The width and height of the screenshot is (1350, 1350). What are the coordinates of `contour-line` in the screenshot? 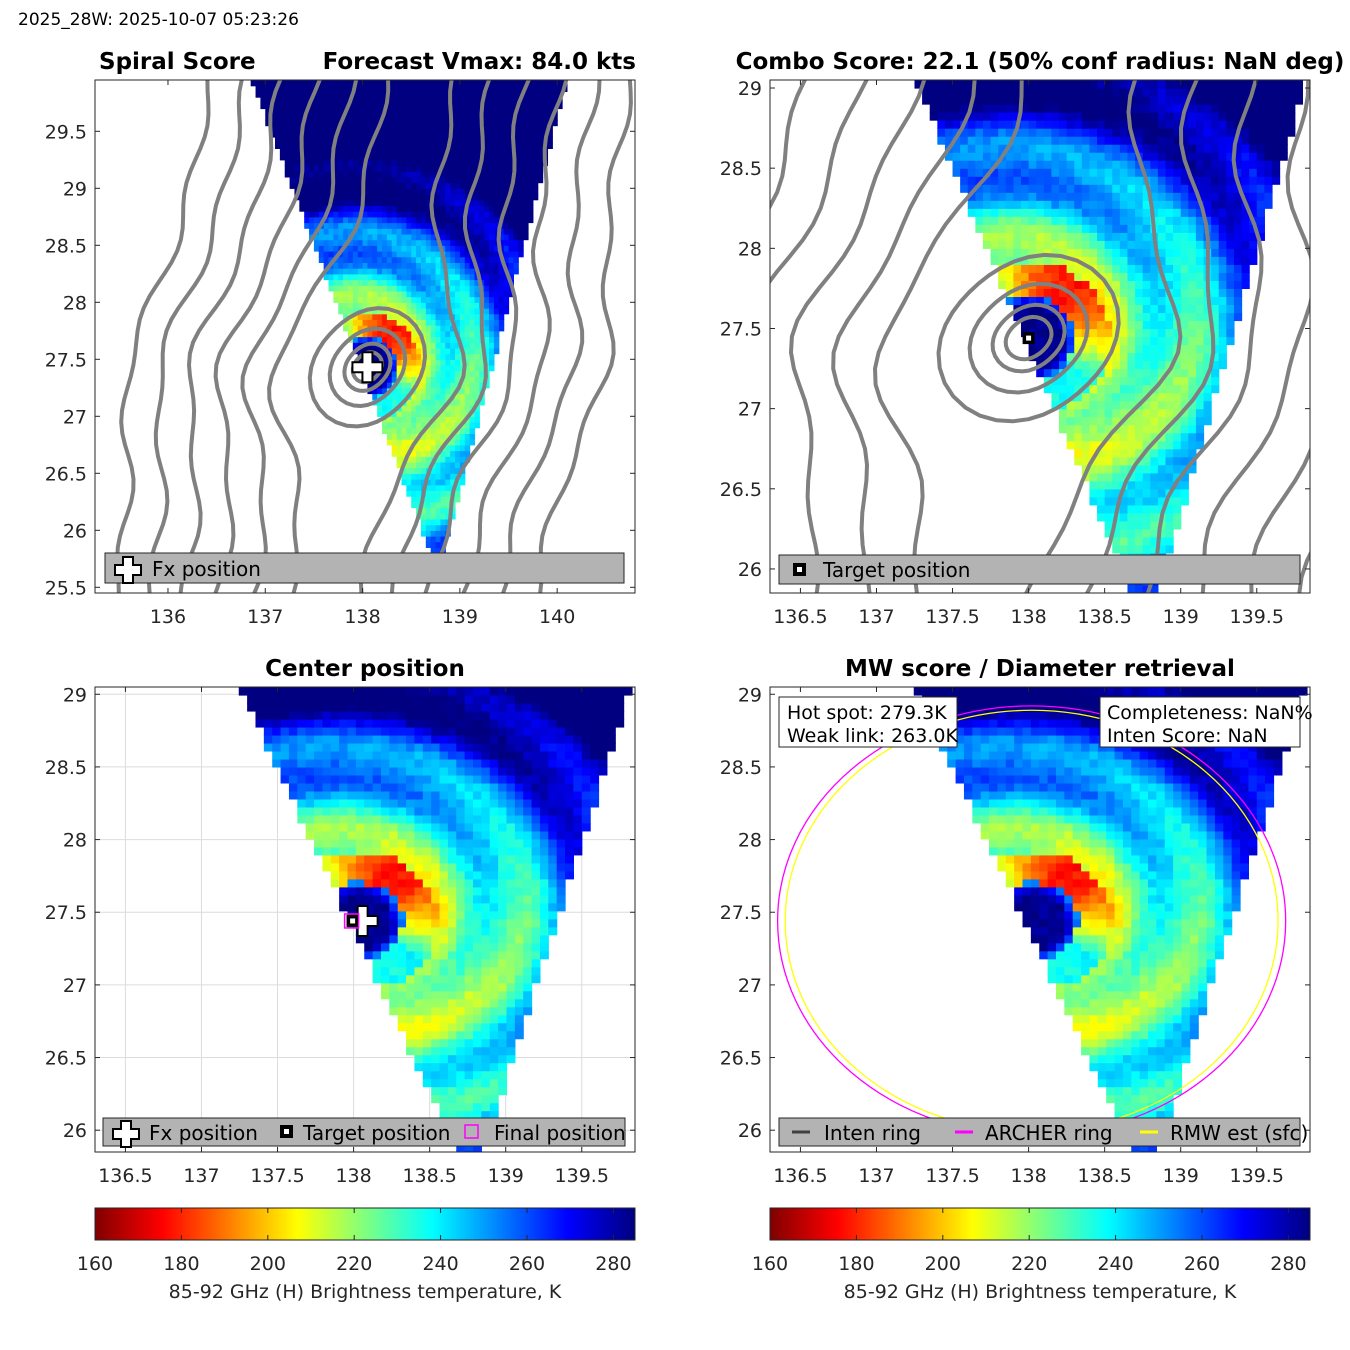 It's located at (904, 336).